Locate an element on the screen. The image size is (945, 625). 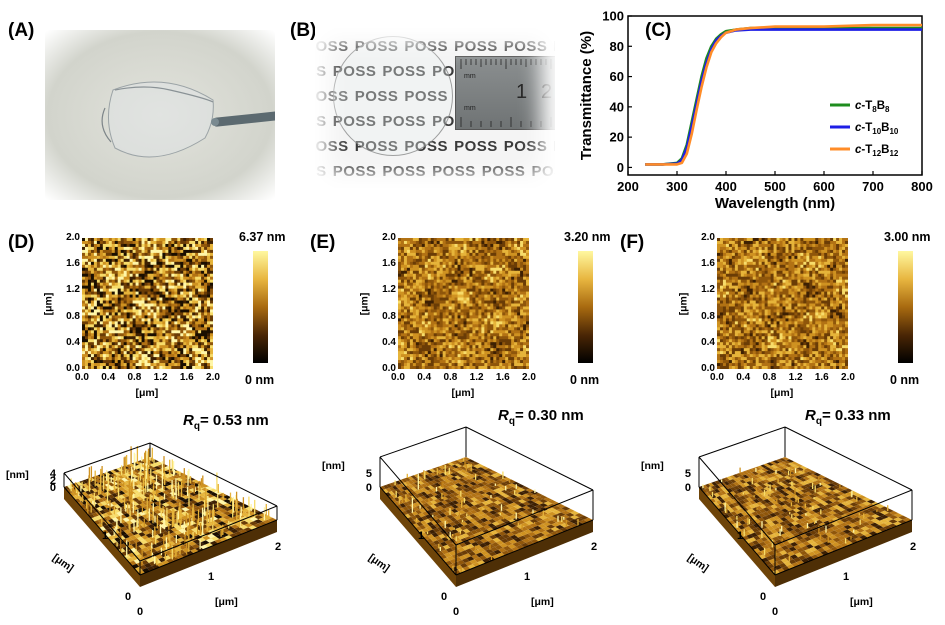
y3d-axis-label: [μm] is located at coordinates (63, 563).